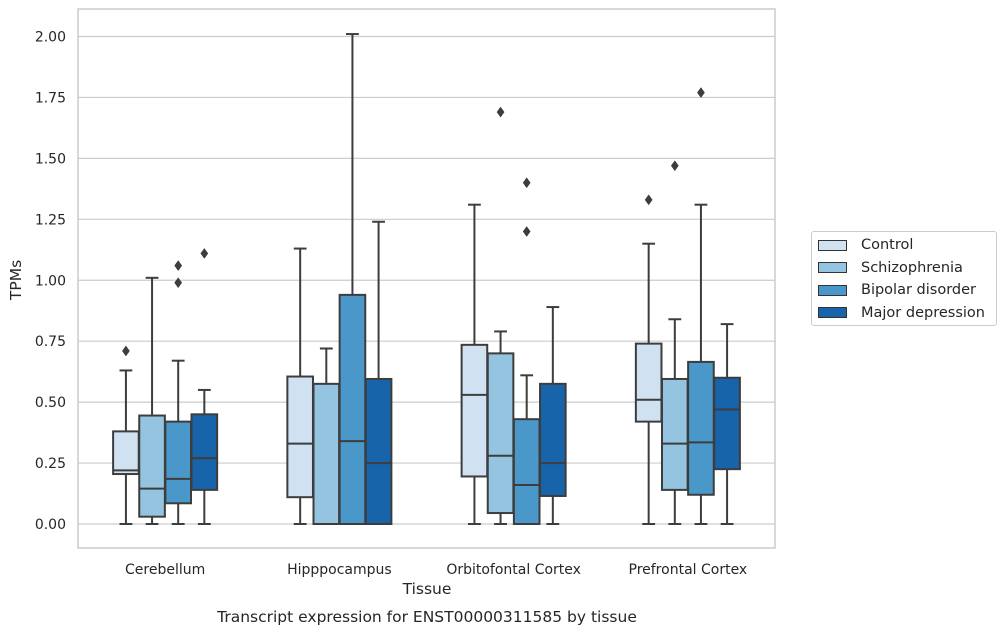  Describe the element at coordinates (923, 312) in the screenshot. I see `legend-label: Major depression` at that location.